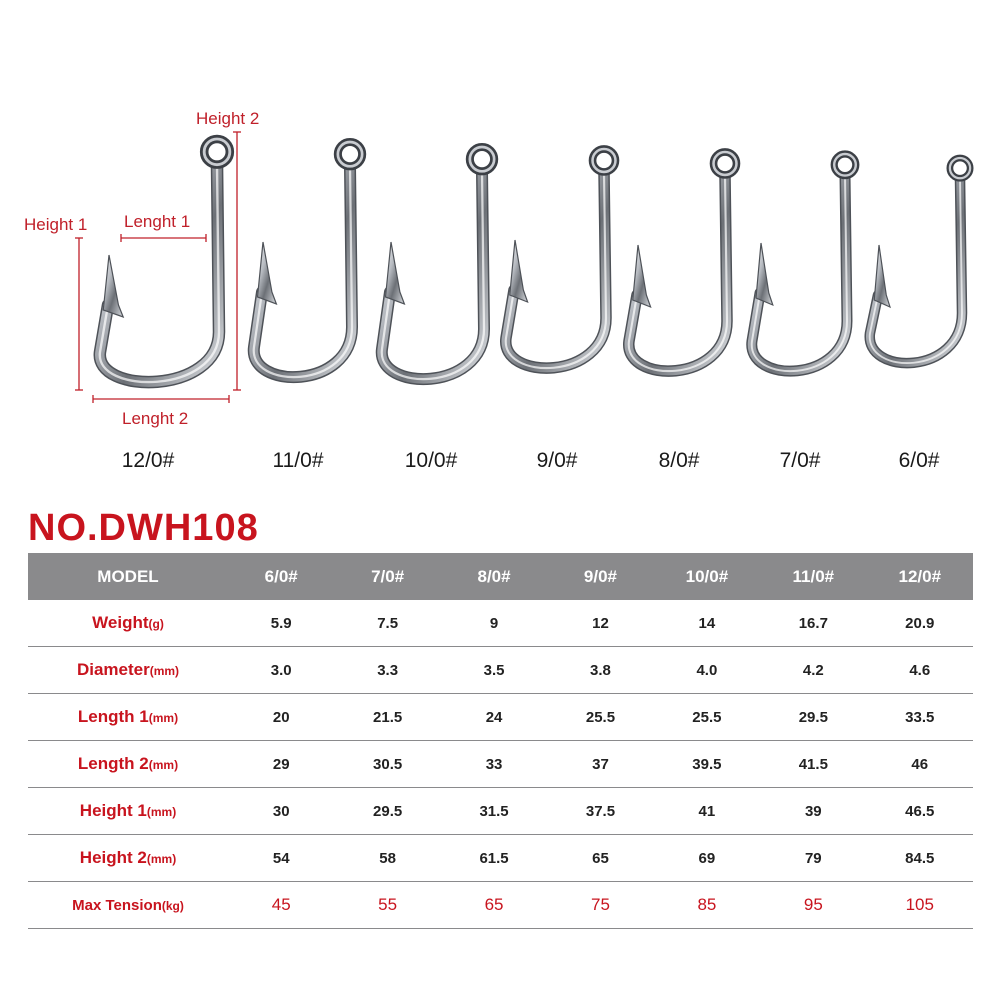  Describe the element at coordinates (172, 905) in the screenshot. I see `spec-unit-text: (kg)` at that location.